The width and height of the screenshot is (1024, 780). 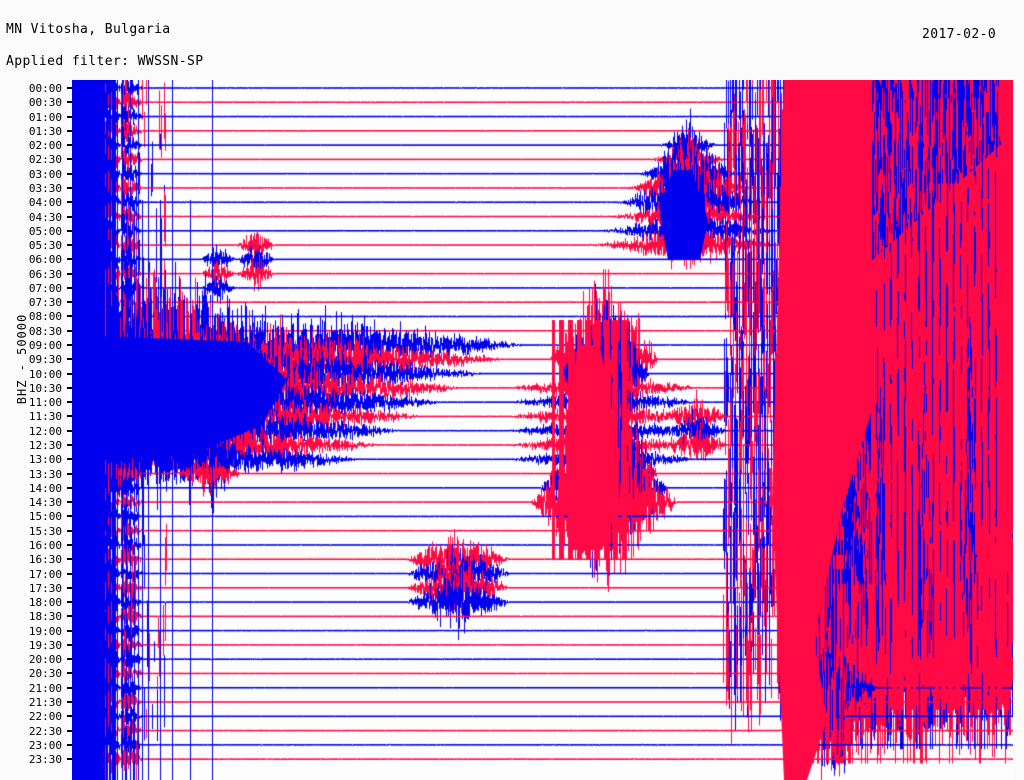 What do you see at coordinates (45, 174) in the screenshot?
I see `time-tick-label: 03:00` at bounding box center [45, 174].